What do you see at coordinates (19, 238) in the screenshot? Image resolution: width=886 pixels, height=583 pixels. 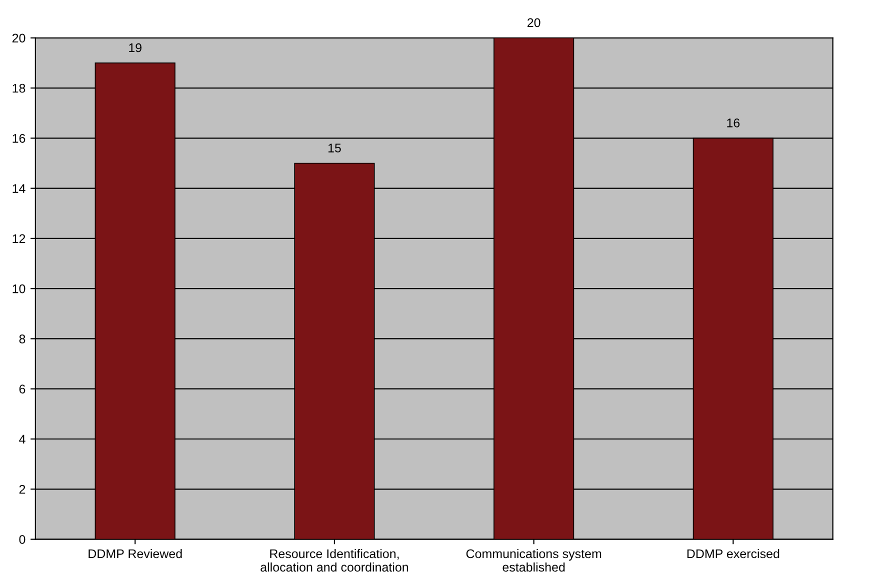 I see `y-tick-label: 12` at bounding box center [19, 238].